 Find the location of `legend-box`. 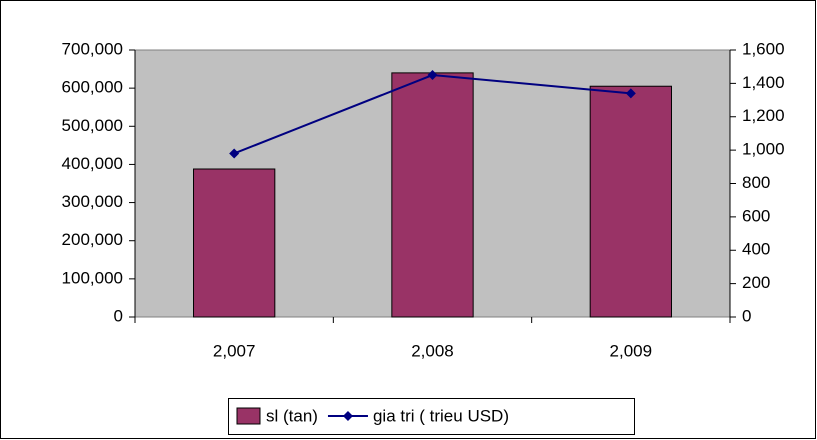

legend-box is located at coordinates (431, 416).